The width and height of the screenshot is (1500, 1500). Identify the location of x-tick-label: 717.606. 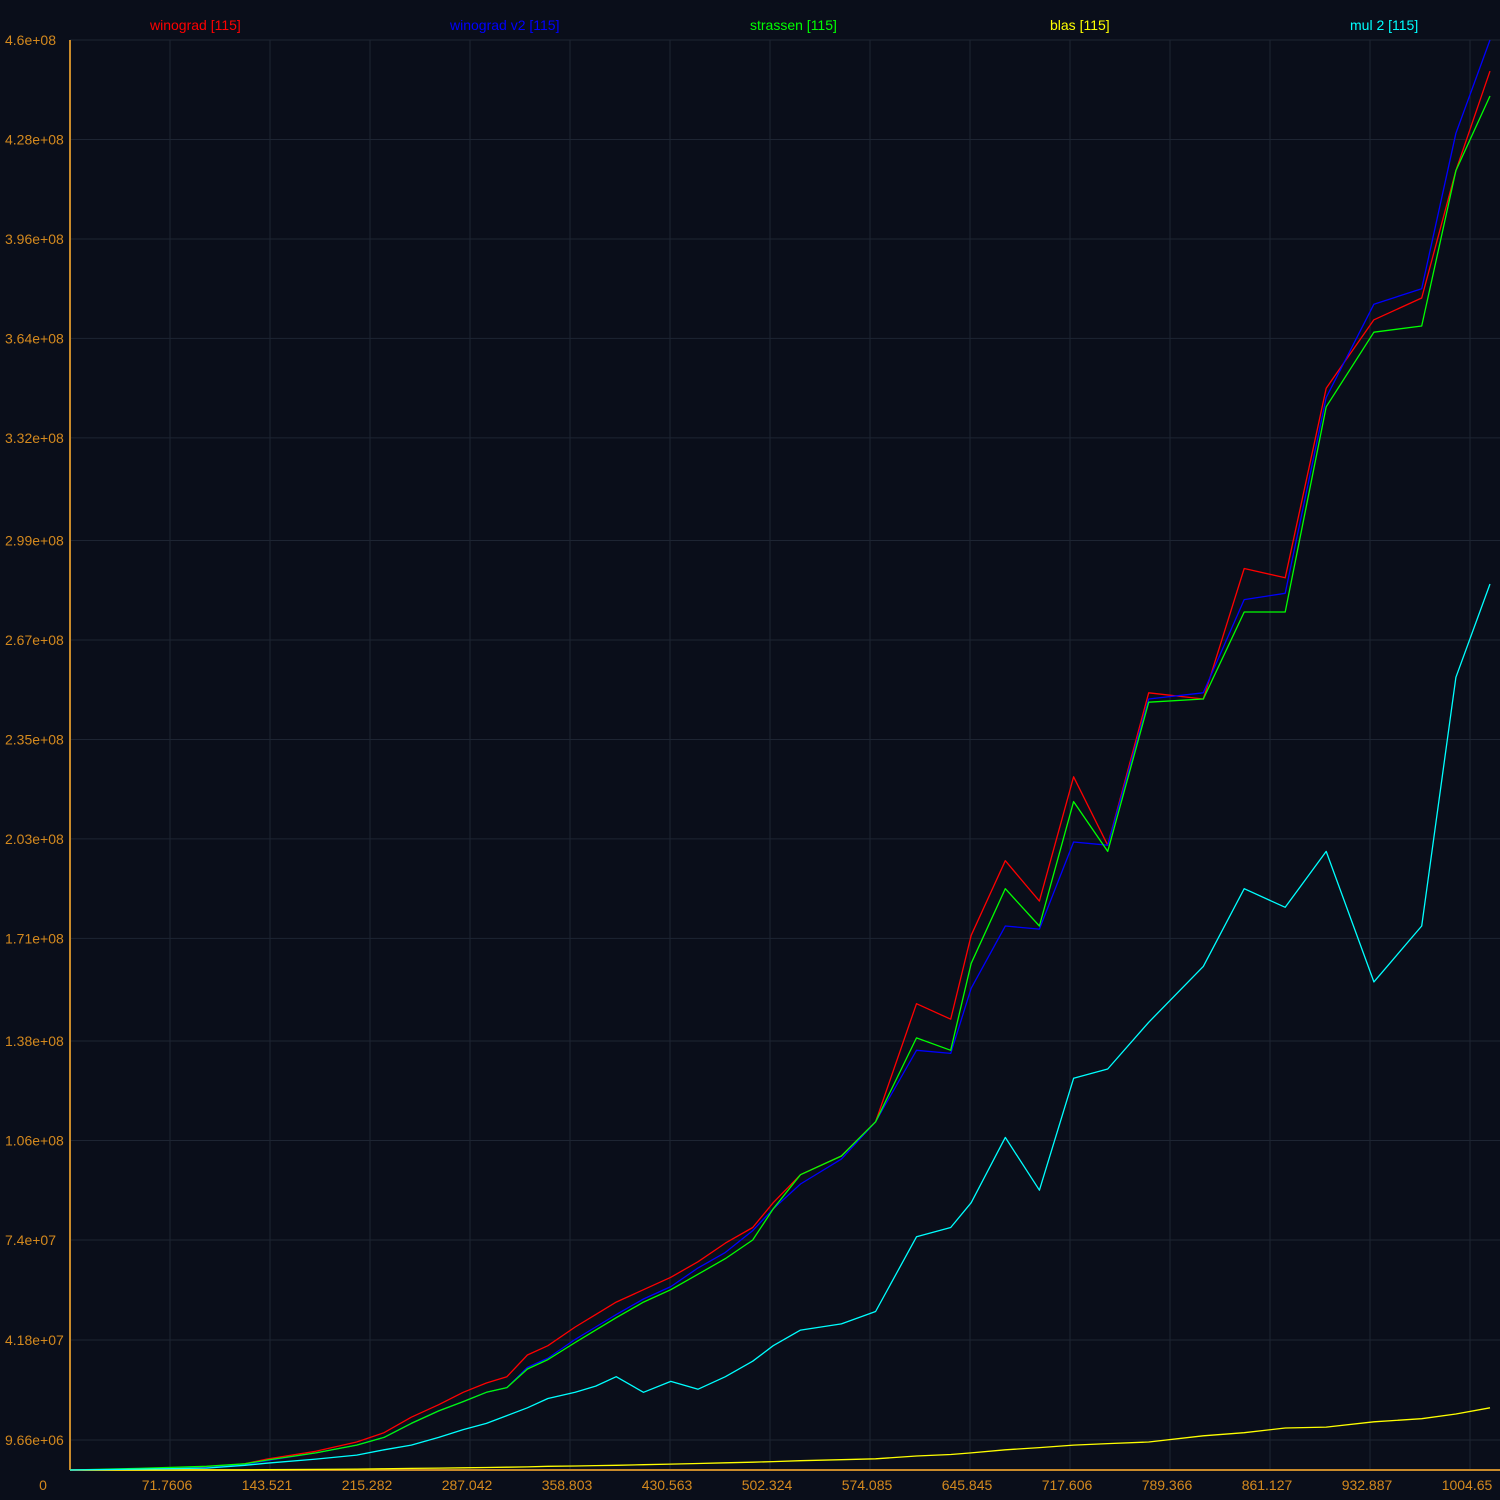
(1067, 1485).